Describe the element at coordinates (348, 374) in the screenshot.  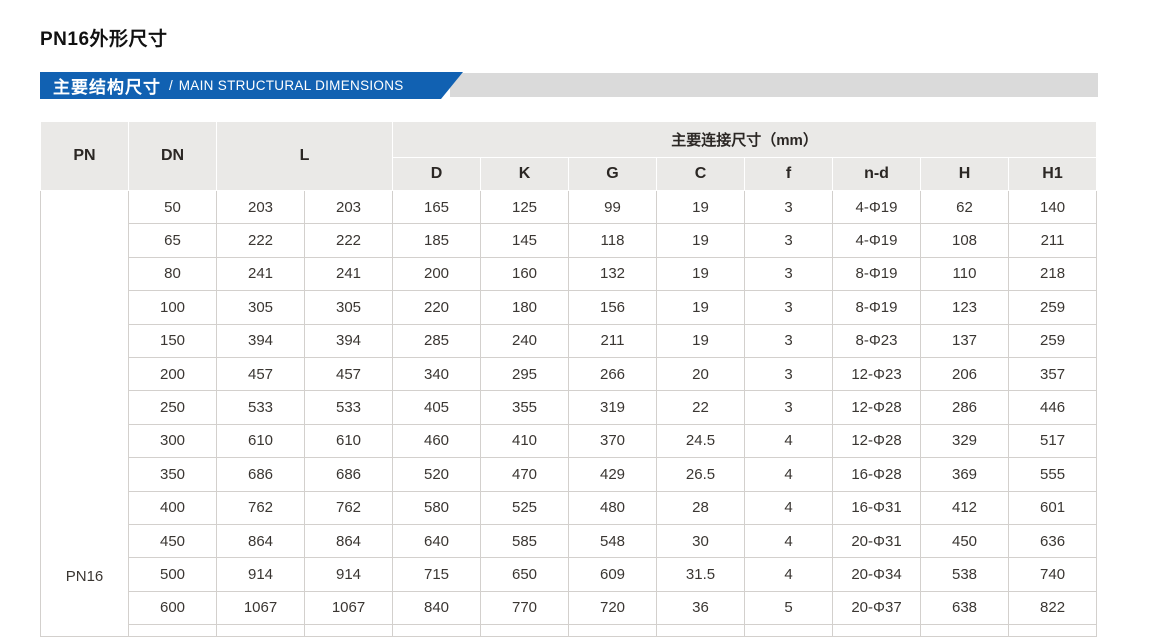
I see `table-cell: 457` at that location.